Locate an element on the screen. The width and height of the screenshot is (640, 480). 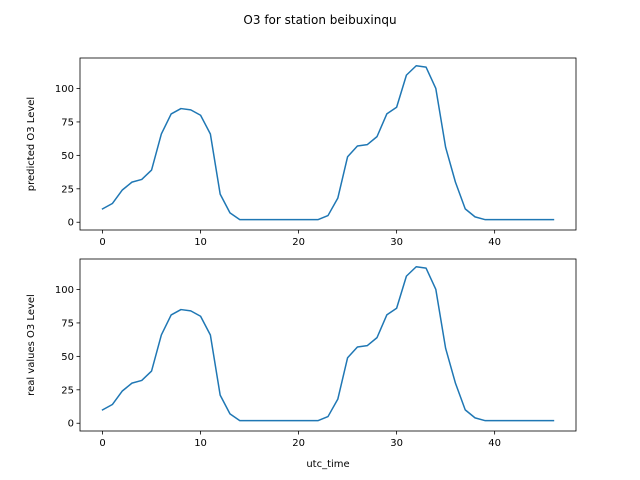
figure-suptitle: O3 for station beibuxinqu is located at coordinates (319, 20).